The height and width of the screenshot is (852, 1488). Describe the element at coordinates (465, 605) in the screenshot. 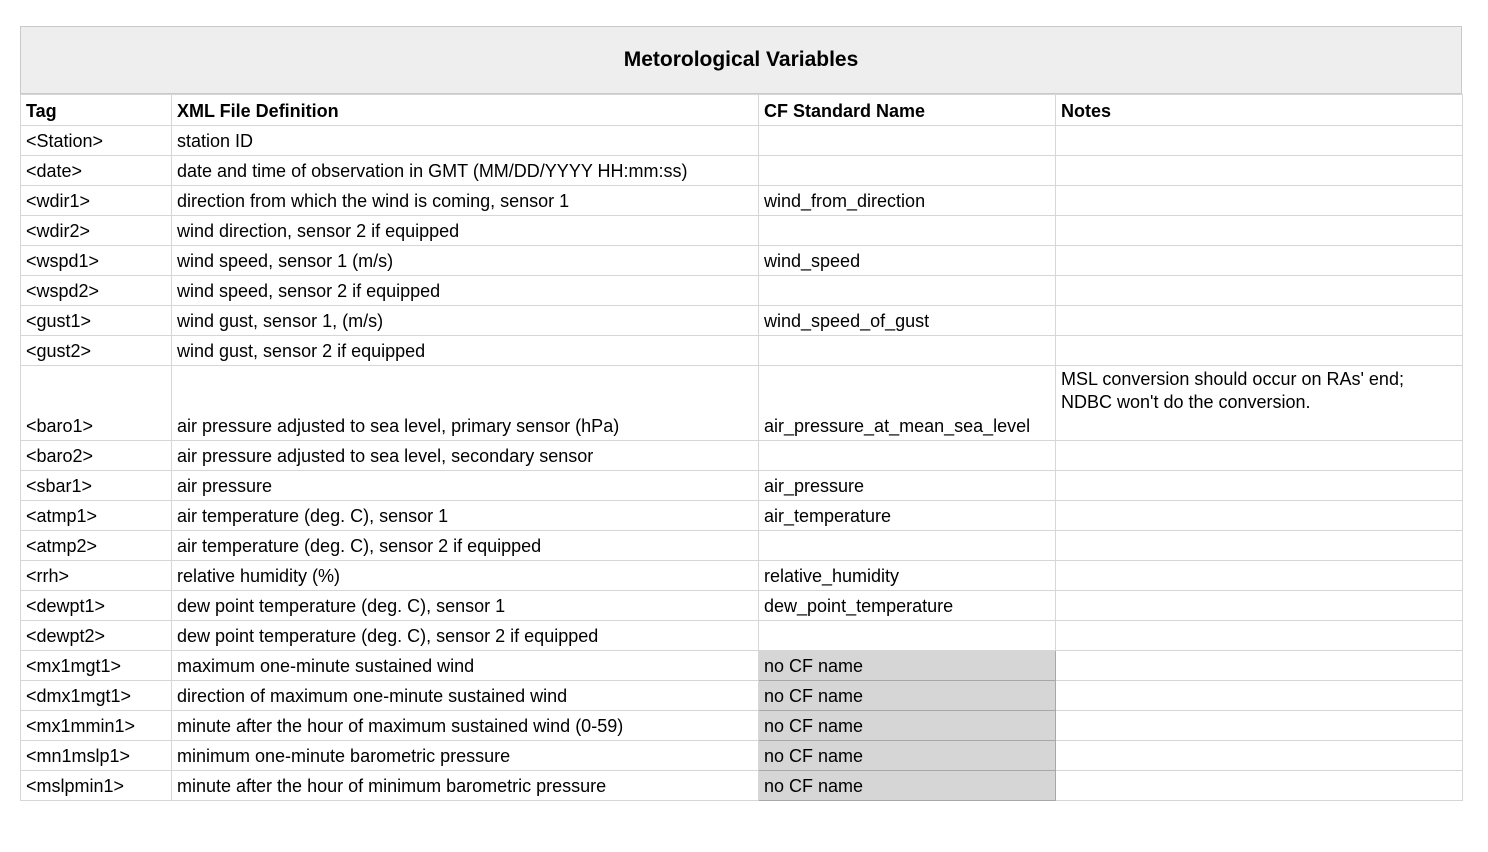

I see `cell-definition: dew point temperature (deg. C), sensor 1` at that location.